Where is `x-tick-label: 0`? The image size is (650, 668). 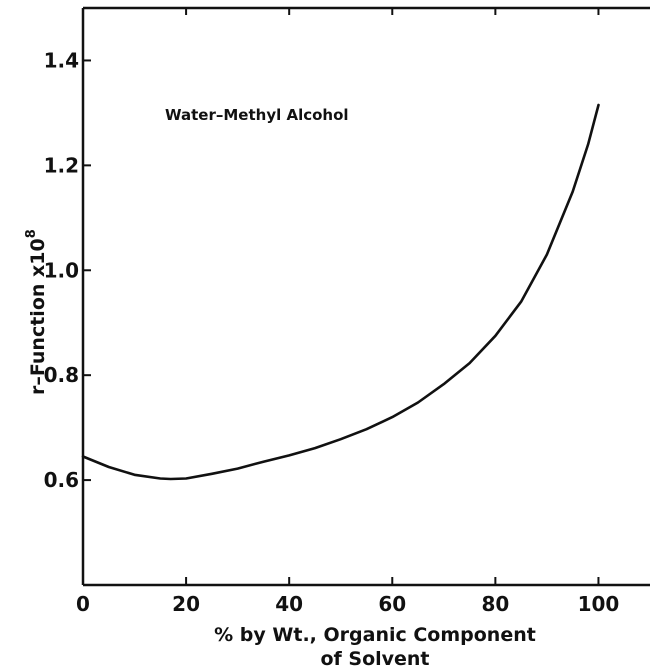 x-tick-label: 0 is located at coordinates (83, 604).